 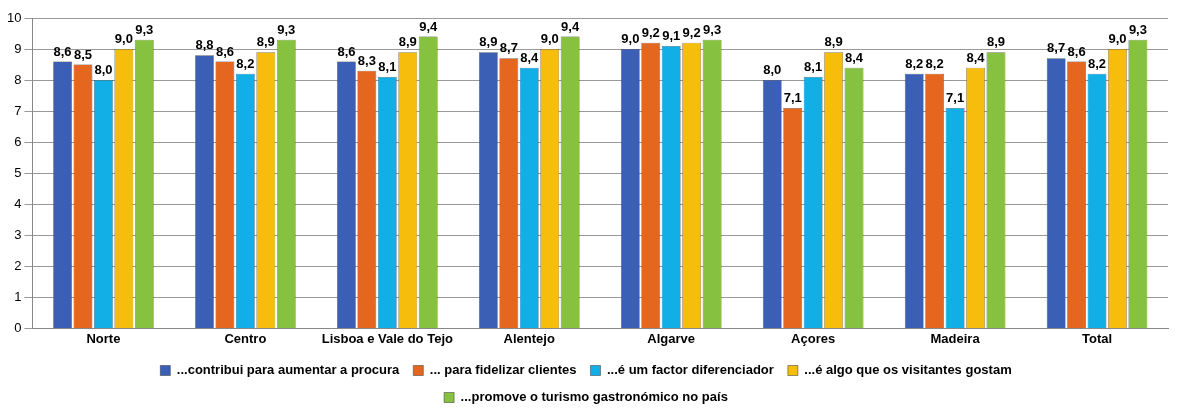 What do you see at coordinates (18, 172) in the screenshot?
I see `y-tick-label: 5` at bounding box center [18, 172].